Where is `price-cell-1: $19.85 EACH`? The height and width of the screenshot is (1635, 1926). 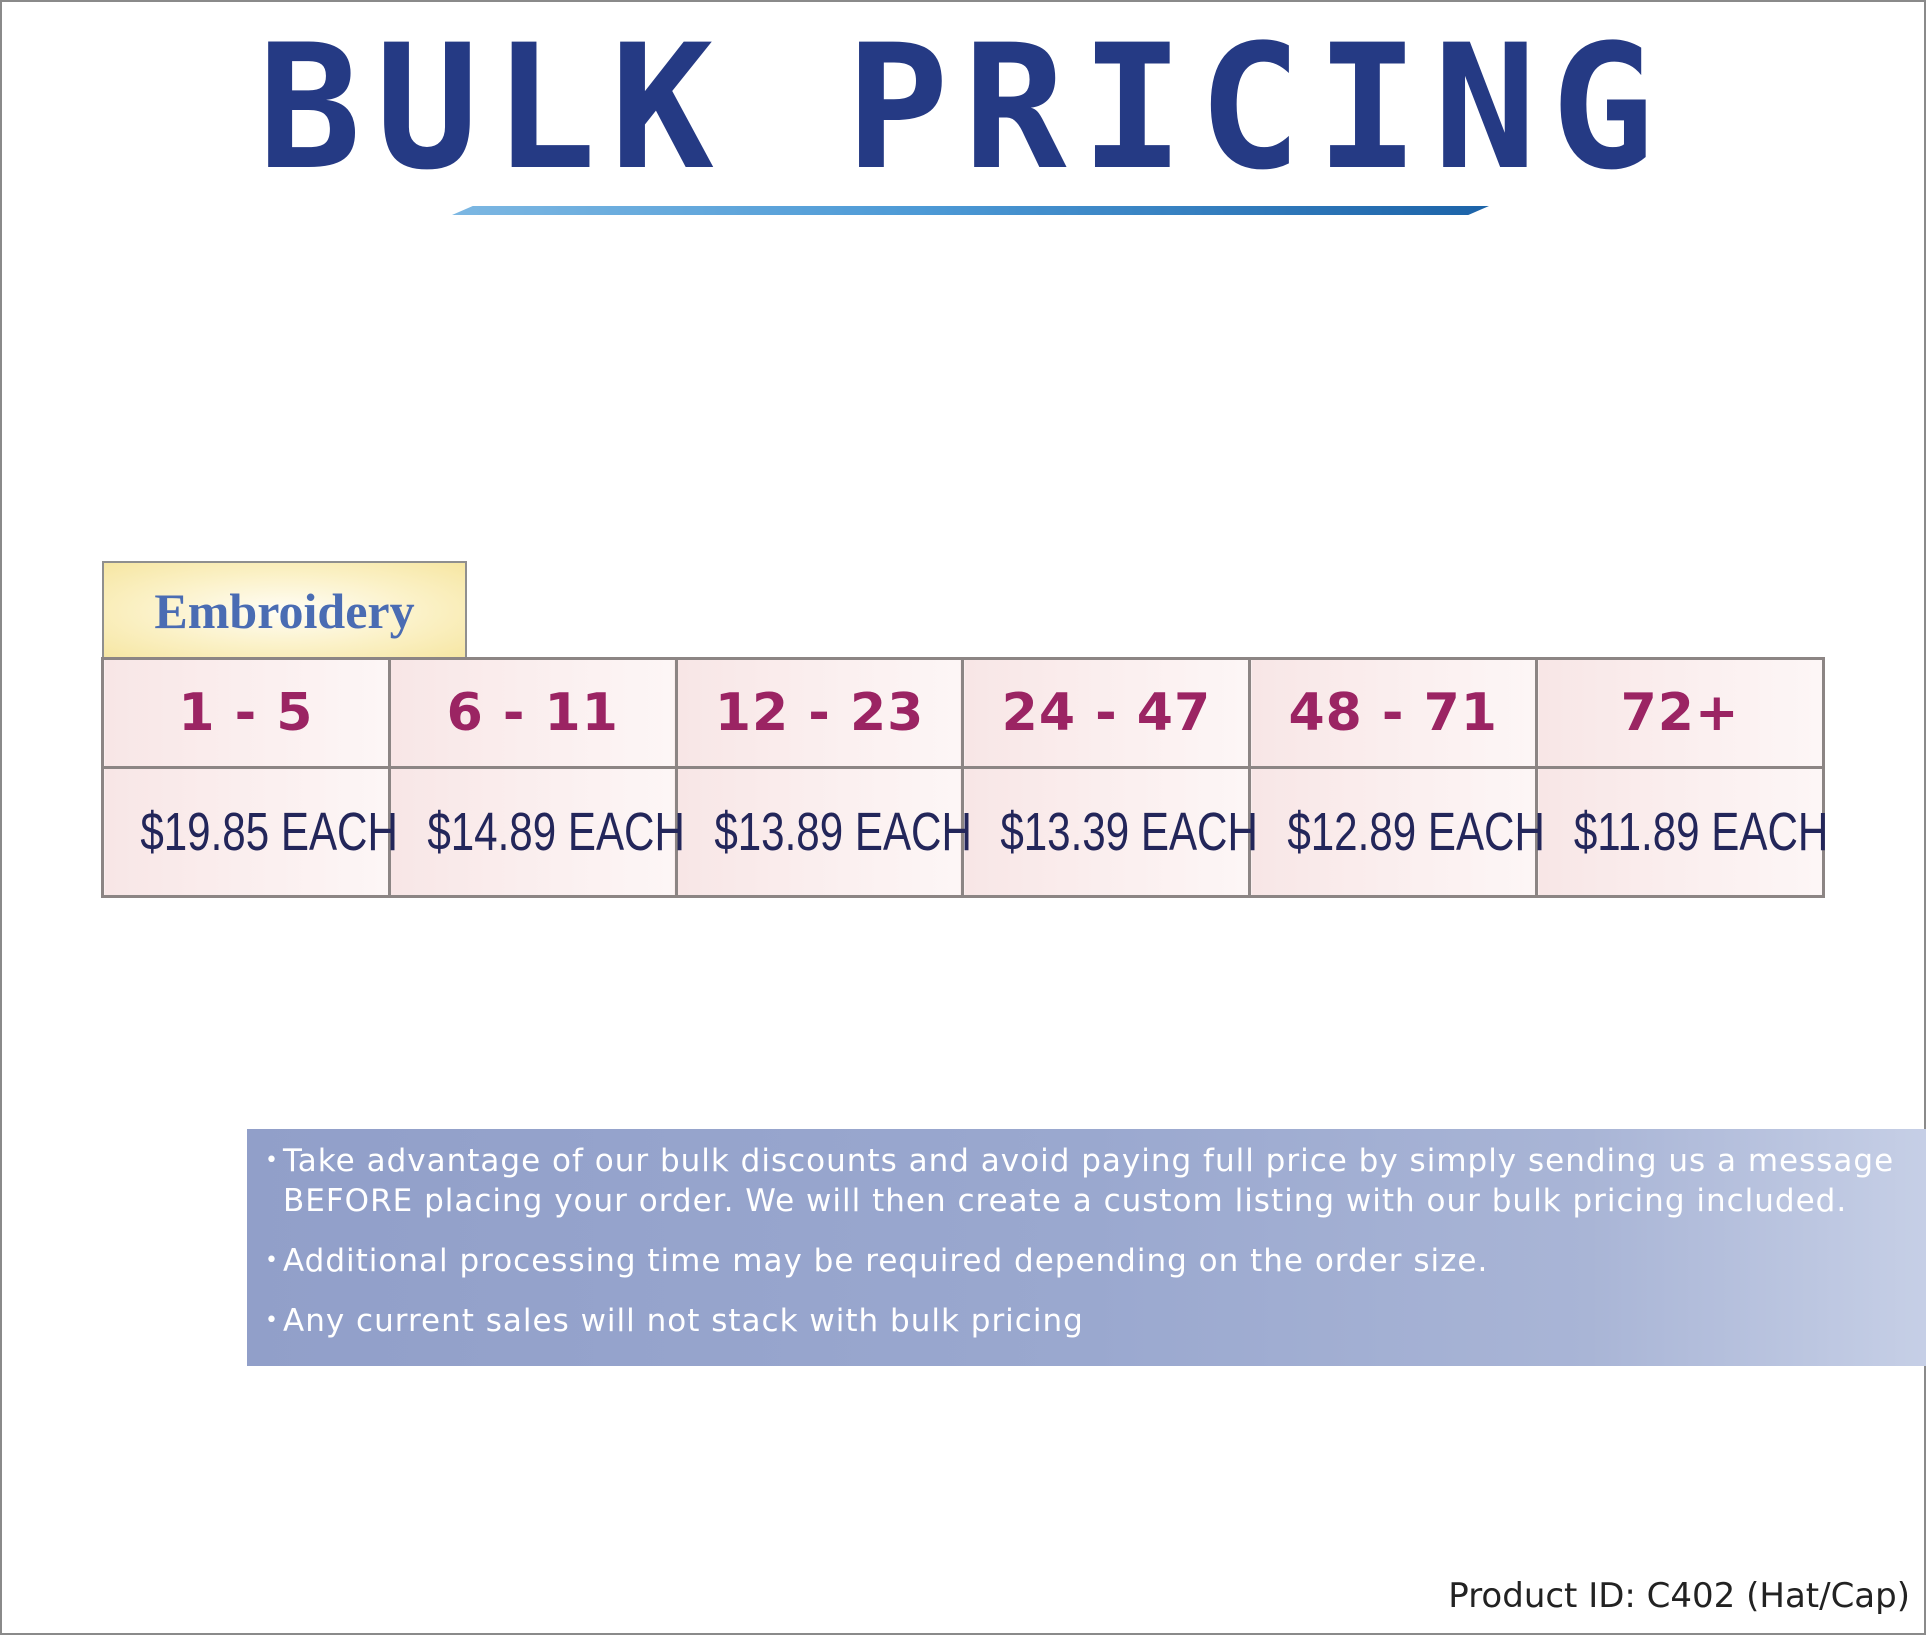 price-cell-1: $19.85 EACH is located at coordinates (249, 832).